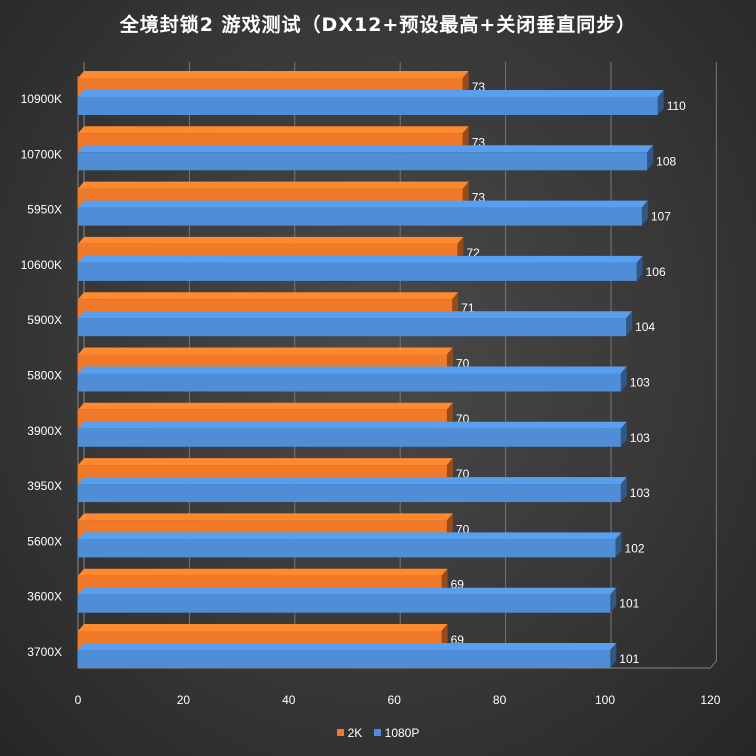  I want to click on chart-title: 全境封锁2 游戏测试（DX12+预设最高+关闭垂直同步）, so click(378, 25).